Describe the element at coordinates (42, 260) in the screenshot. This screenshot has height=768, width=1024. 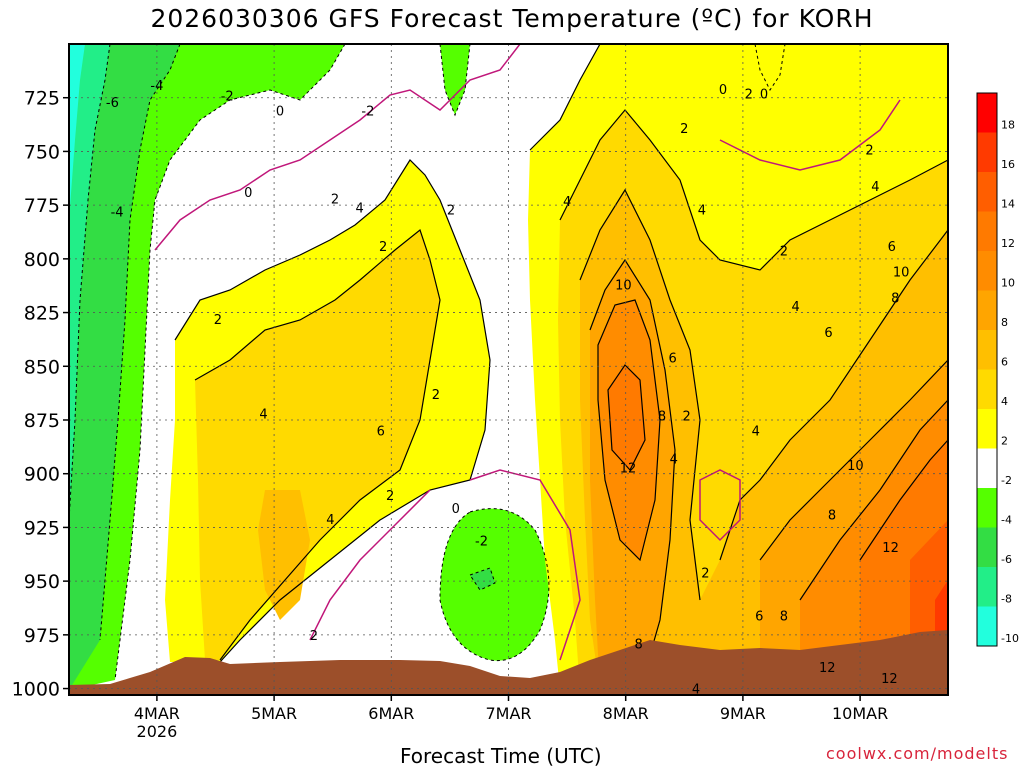
I see `y-tick-label: 800` at that location.